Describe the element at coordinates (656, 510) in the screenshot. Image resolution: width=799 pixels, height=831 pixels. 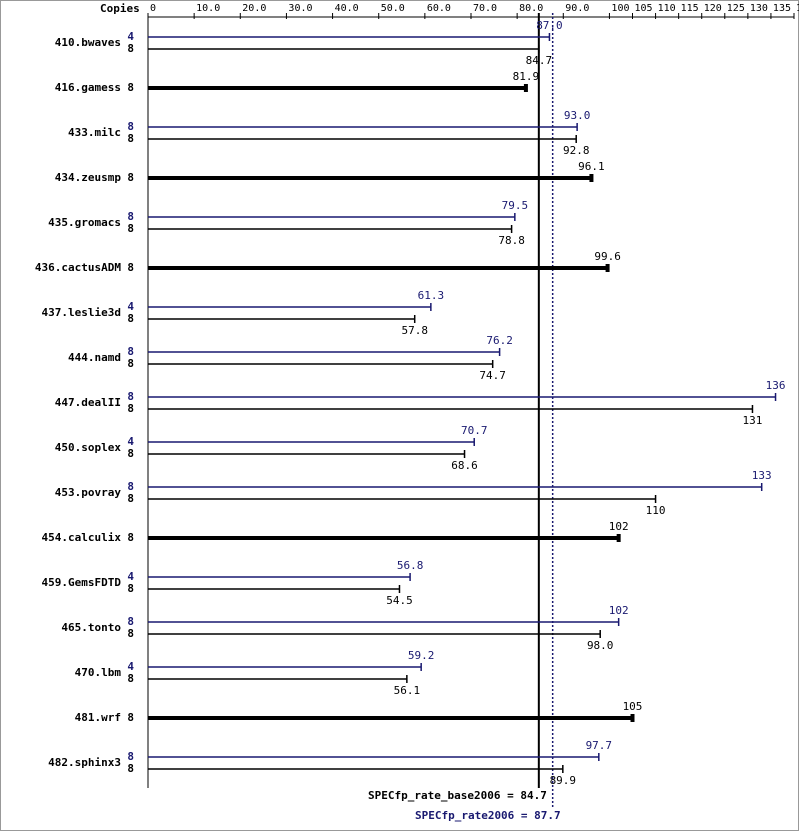
I see `value-label: 110` at that location.